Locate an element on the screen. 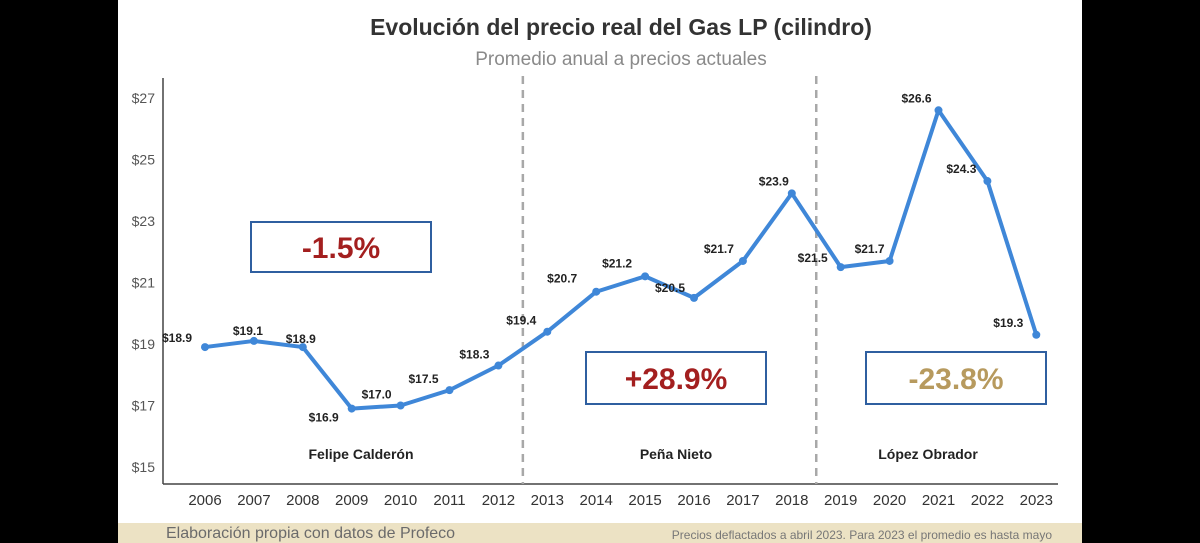  y-tick-label: $25 is located at coordinates (144, 160).